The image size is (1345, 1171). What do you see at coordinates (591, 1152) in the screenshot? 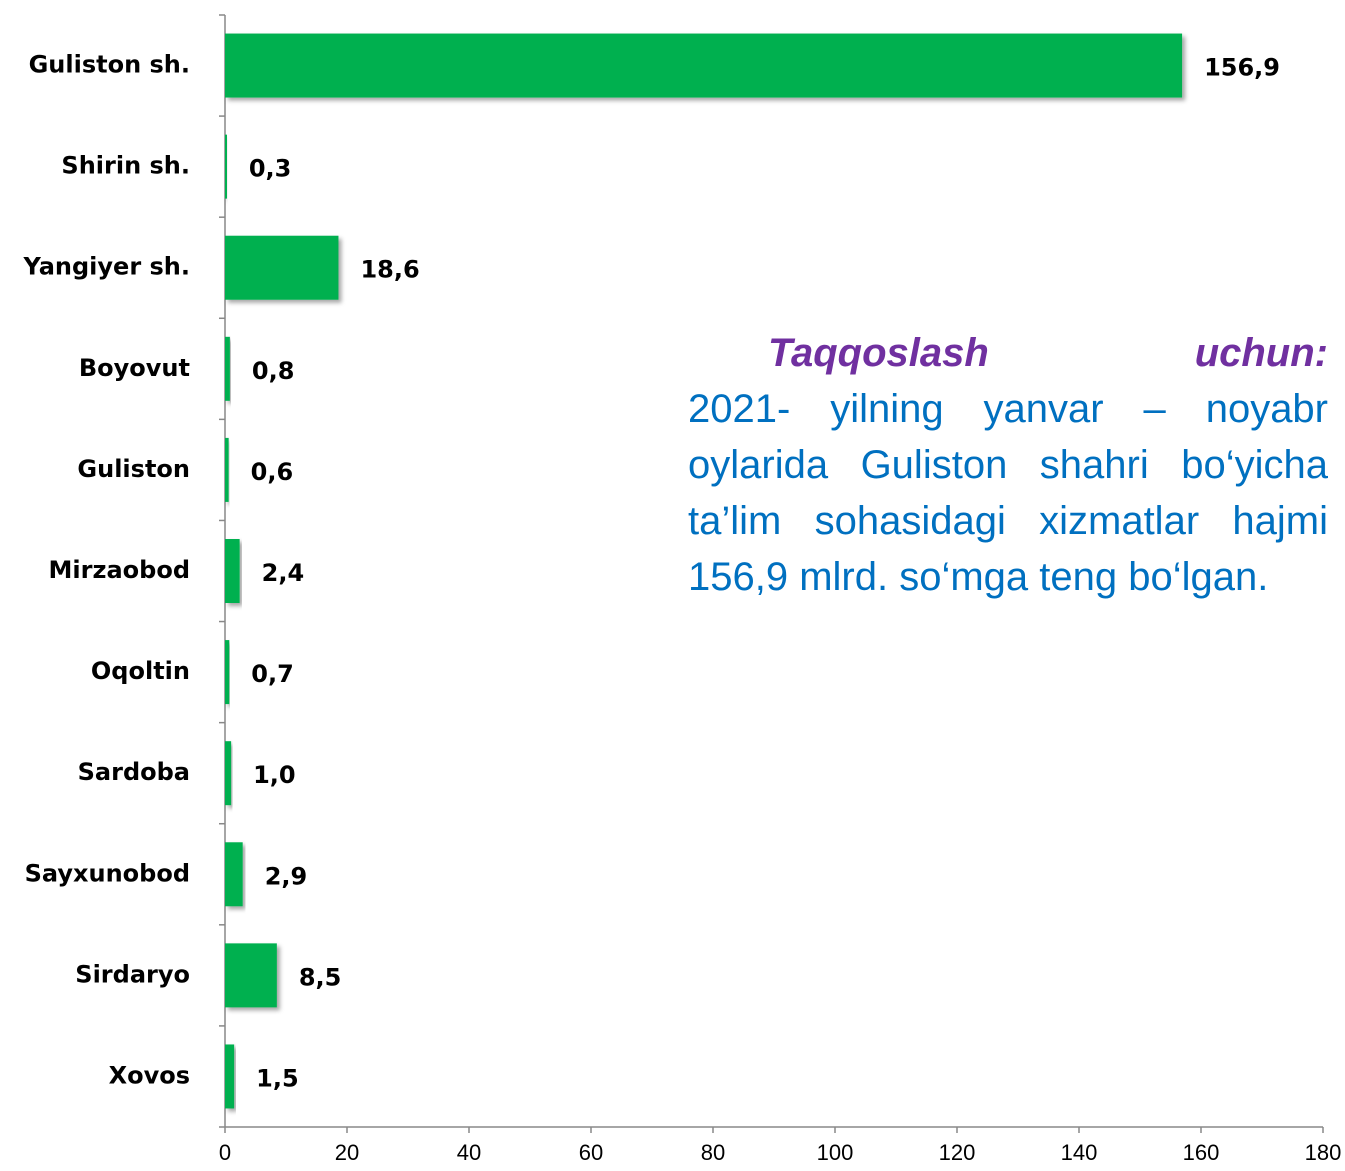
I see `x-tick-label: 60` at bounding box center [591, 1152].